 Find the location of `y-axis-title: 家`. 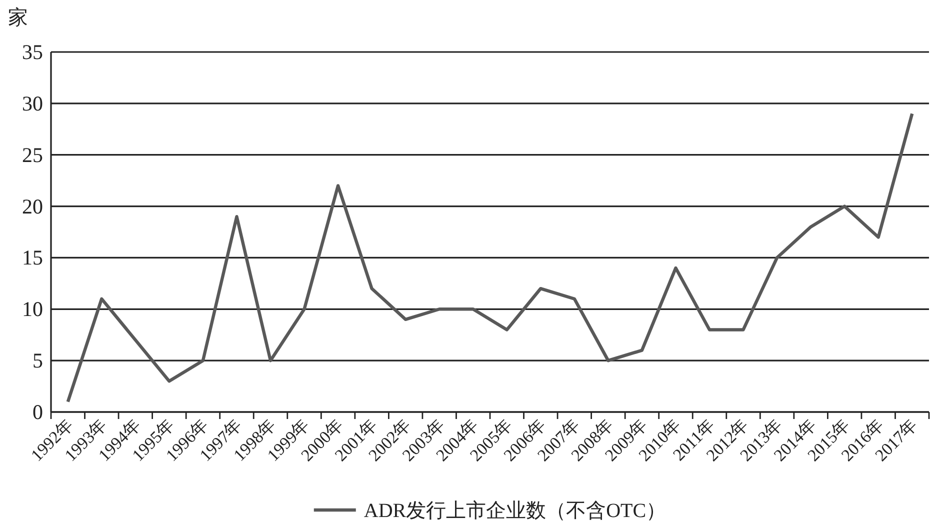

y-axis-title: 家 is located at coordinates (18, 18).